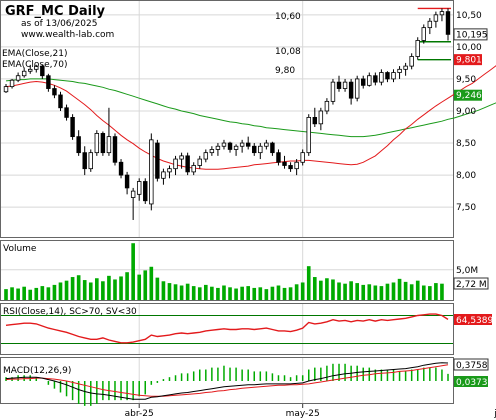 The image size is (496, 420). Describe the element at coordinates (288, 17) in the screenshot. I see `level-label-10-60: 10,60` at that location.